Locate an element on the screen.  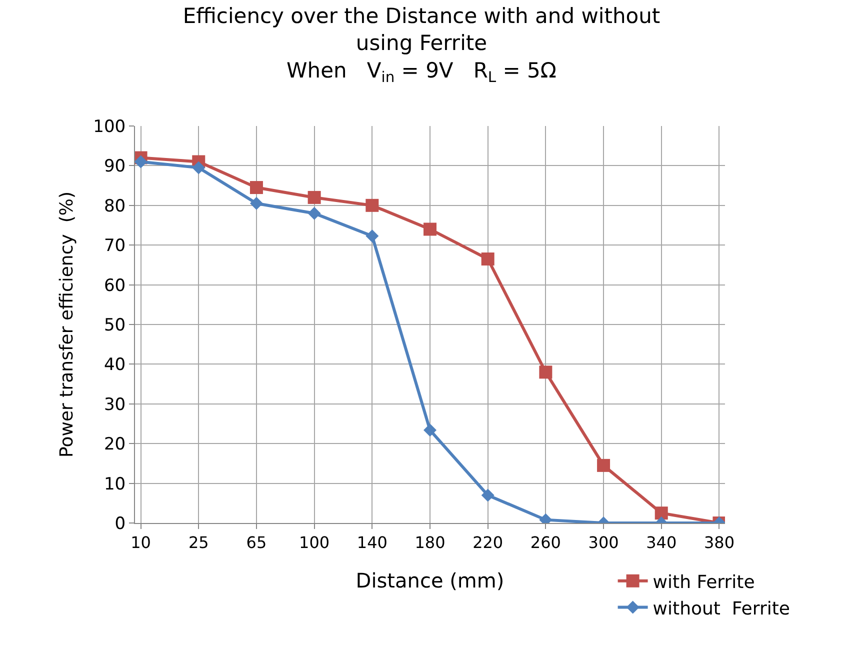
y-tick-label: 30 is located at coordinates (115, 404).